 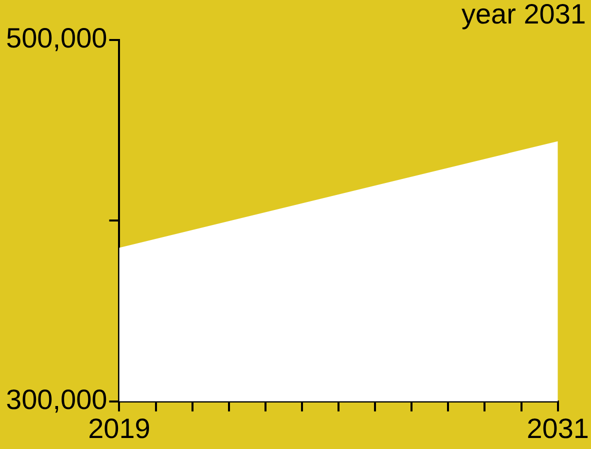 I want to click on x-tick-label: 2019, so click(x=119, y=428).